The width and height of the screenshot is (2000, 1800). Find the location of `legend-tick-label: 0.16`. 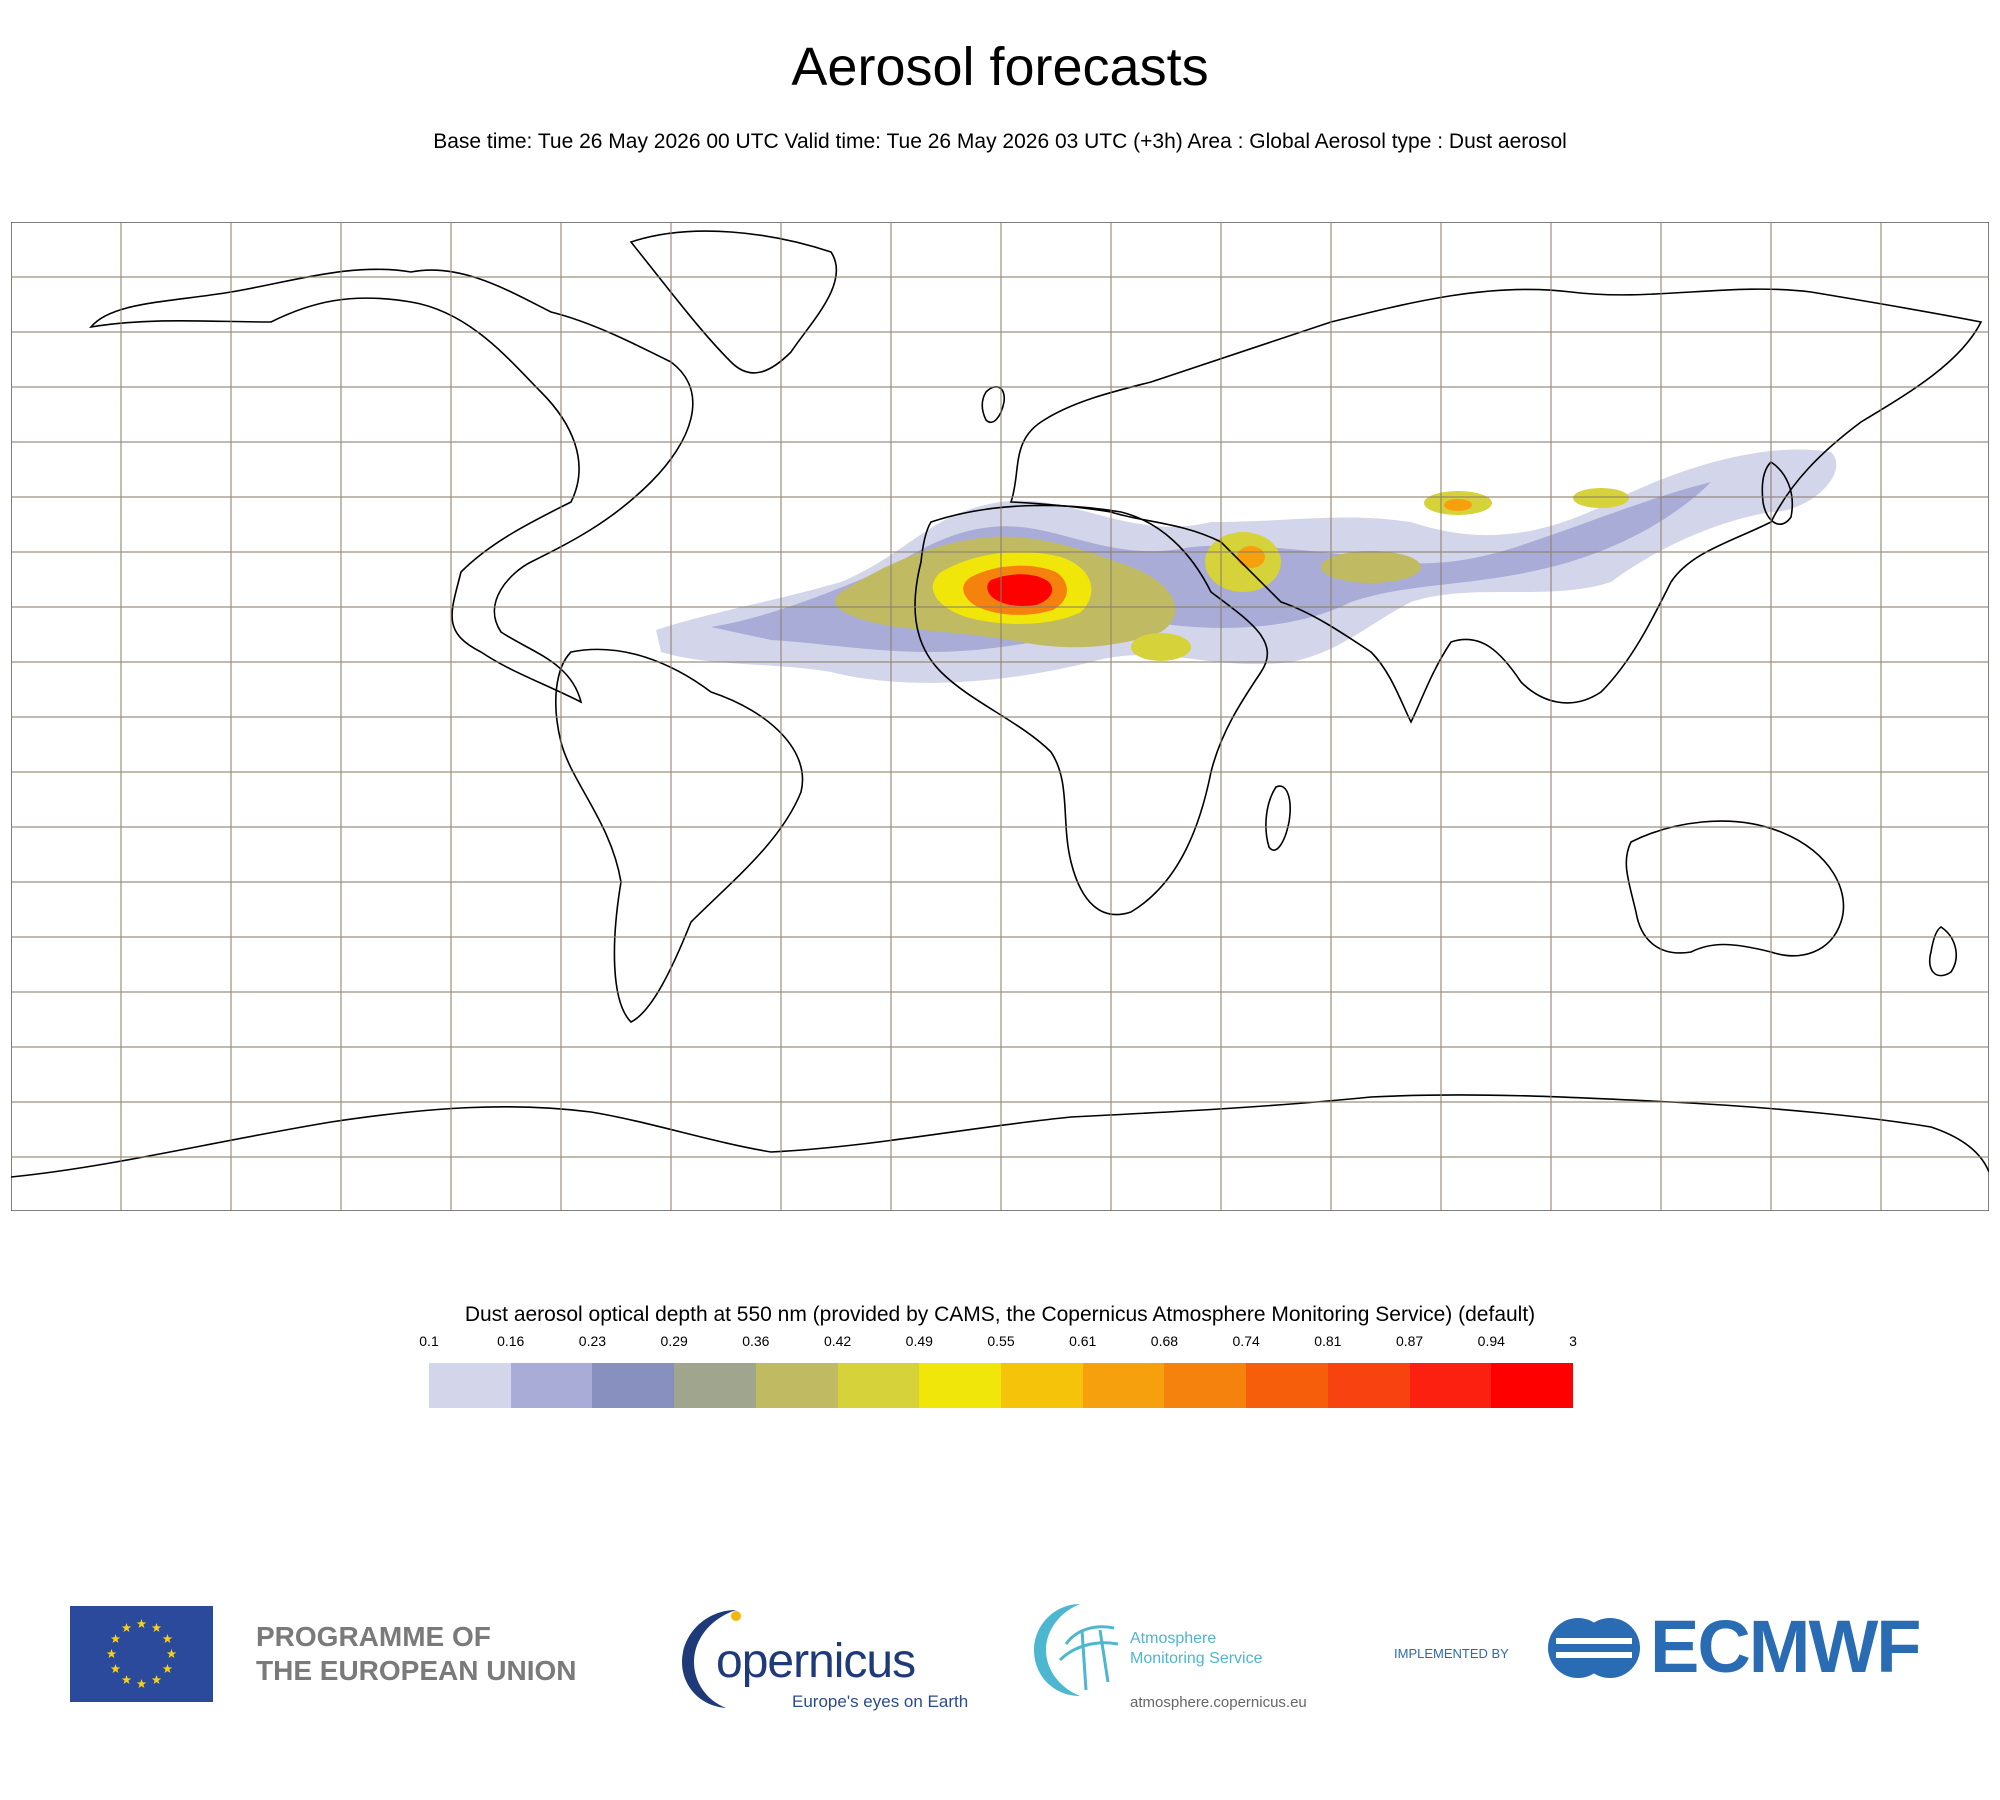

legend-tick-label: 0.16 is located at coordinates (511, 1341).